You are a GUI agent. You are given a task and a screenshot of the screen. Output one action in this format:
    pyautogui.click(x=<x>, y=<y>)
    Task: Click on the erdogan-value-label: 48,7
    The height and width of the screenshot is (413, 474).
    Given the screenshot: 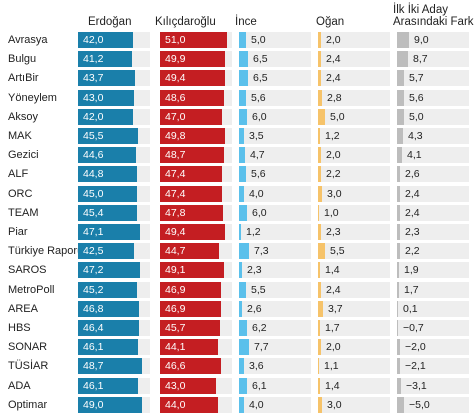 What is the action you would take?
    pyautogui.click(x=93, y=366)
    